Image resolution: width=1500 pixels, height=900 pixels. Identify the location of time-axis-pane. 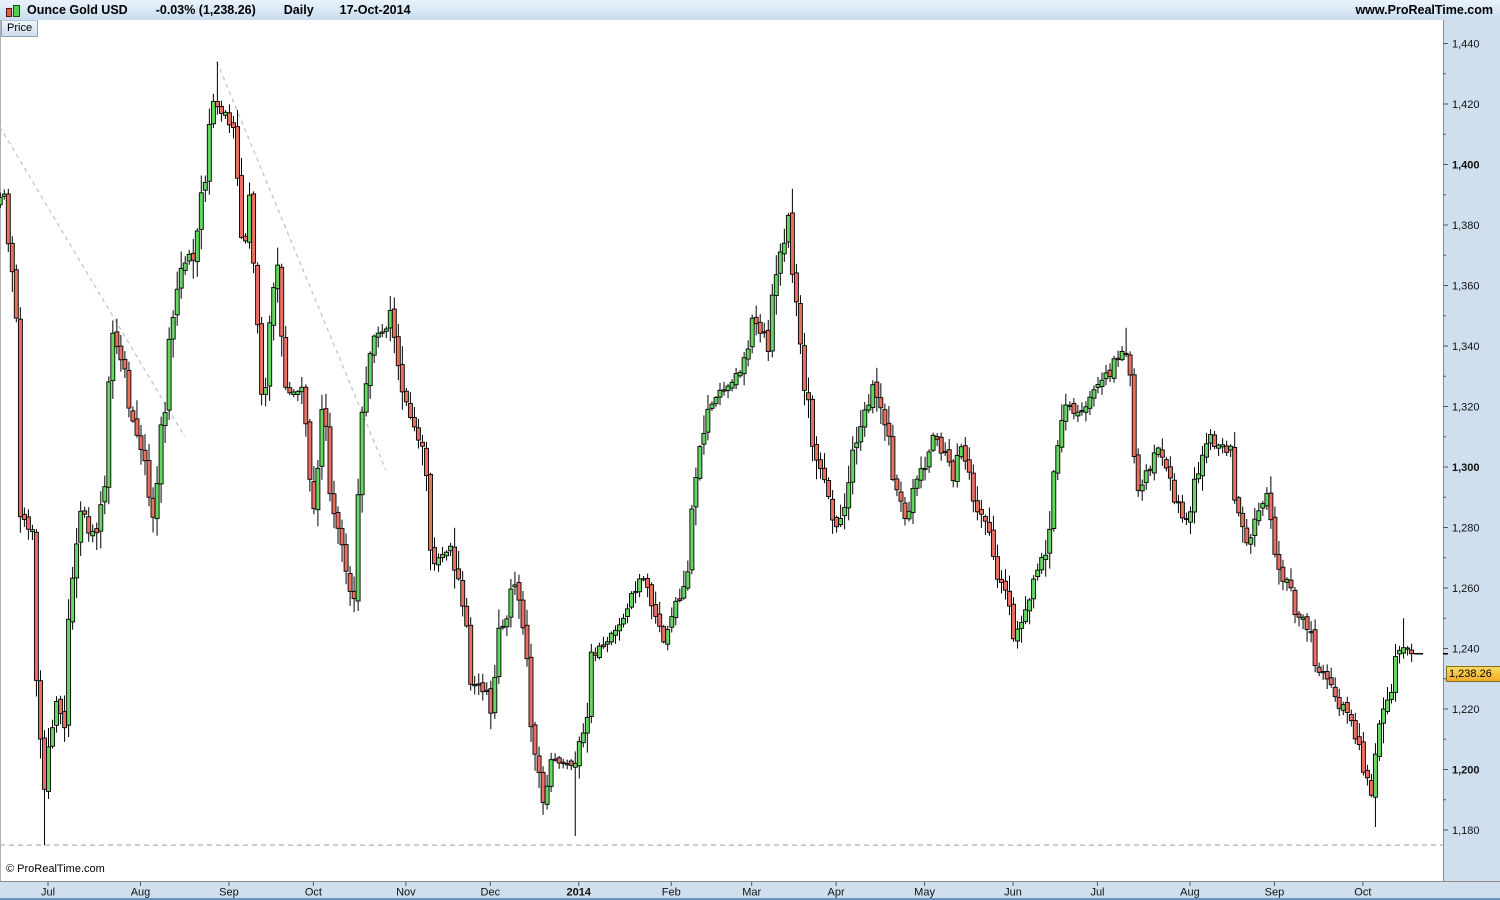
(750, 891).